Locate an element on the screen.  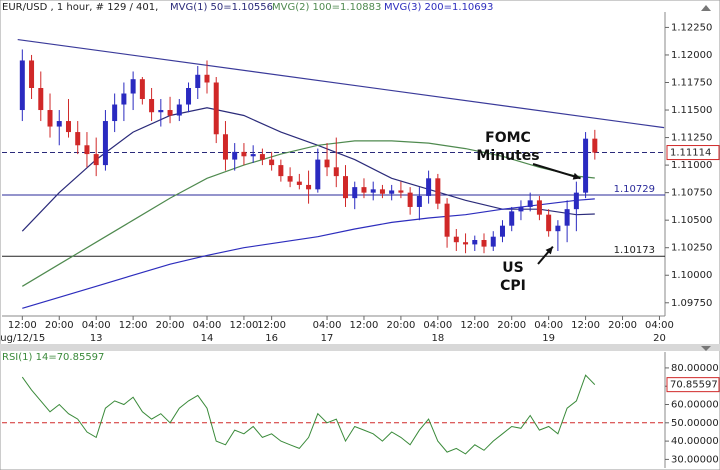
rsi-value-label: 70.85597 is located at coordinates (694, 385).